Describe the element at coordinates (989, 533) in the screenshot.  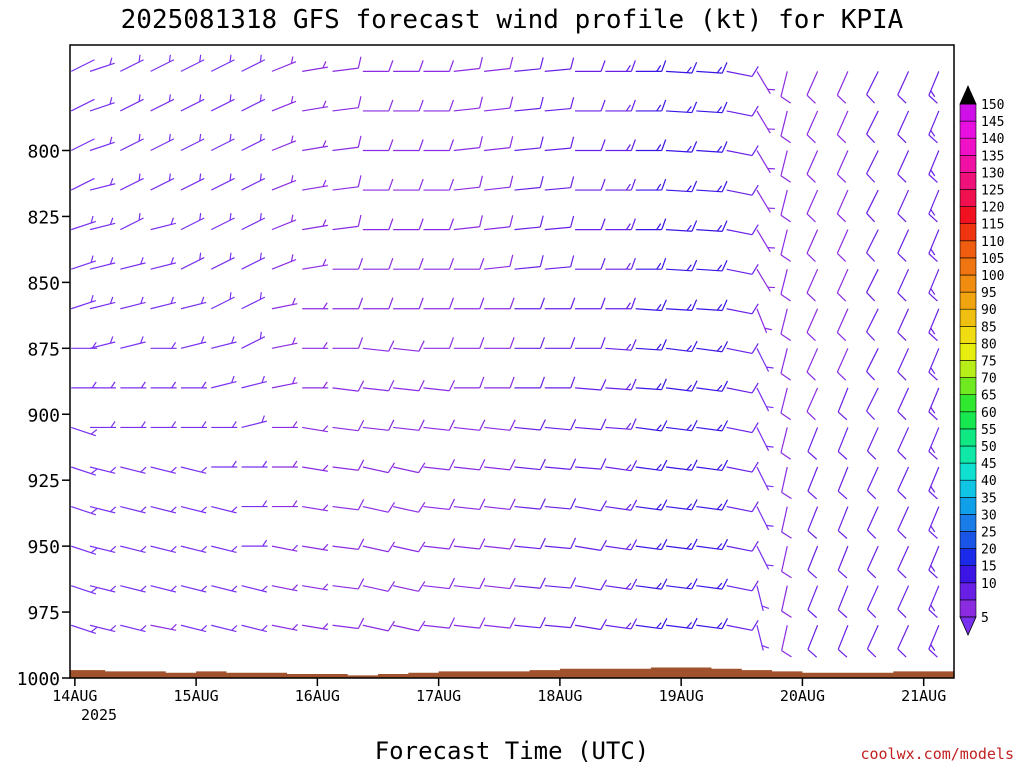
I see `colorbar-label: 25` at that location.